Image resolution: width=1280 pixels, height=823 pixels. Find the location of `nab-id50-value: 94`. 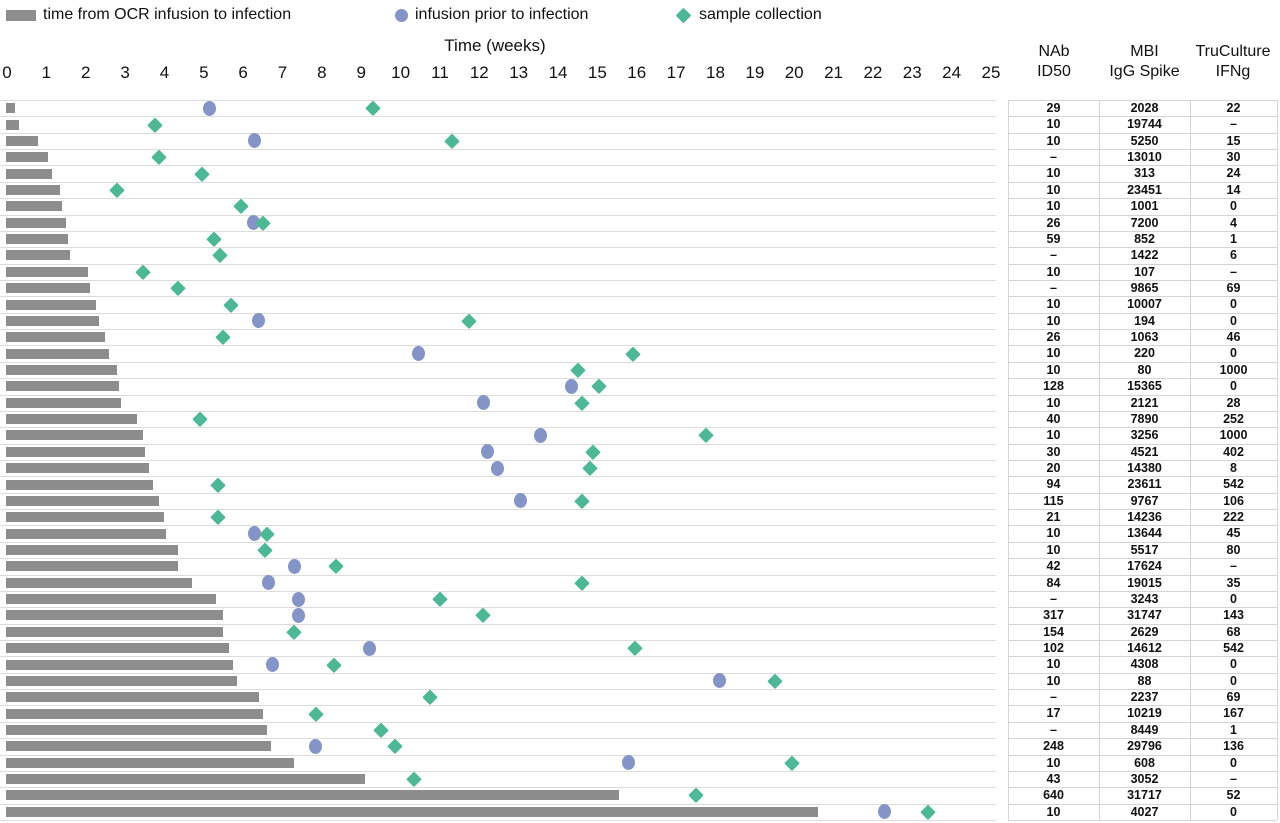

nab-id50-value: 94 is located at coordinates (1053, 484).